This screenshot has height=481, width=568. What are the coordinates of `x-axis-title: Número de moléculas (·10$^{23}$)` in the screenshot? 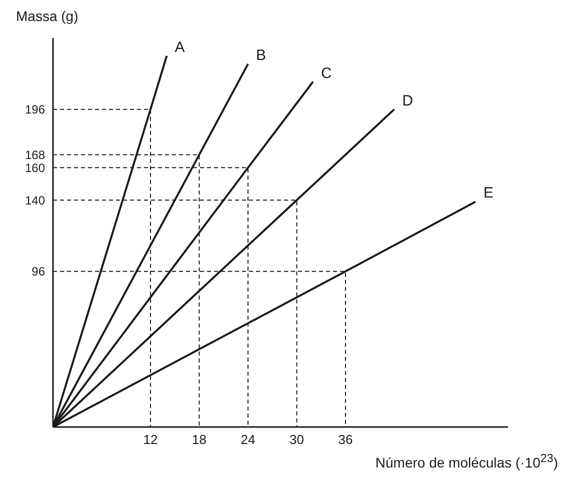 It's located at (466, 461).